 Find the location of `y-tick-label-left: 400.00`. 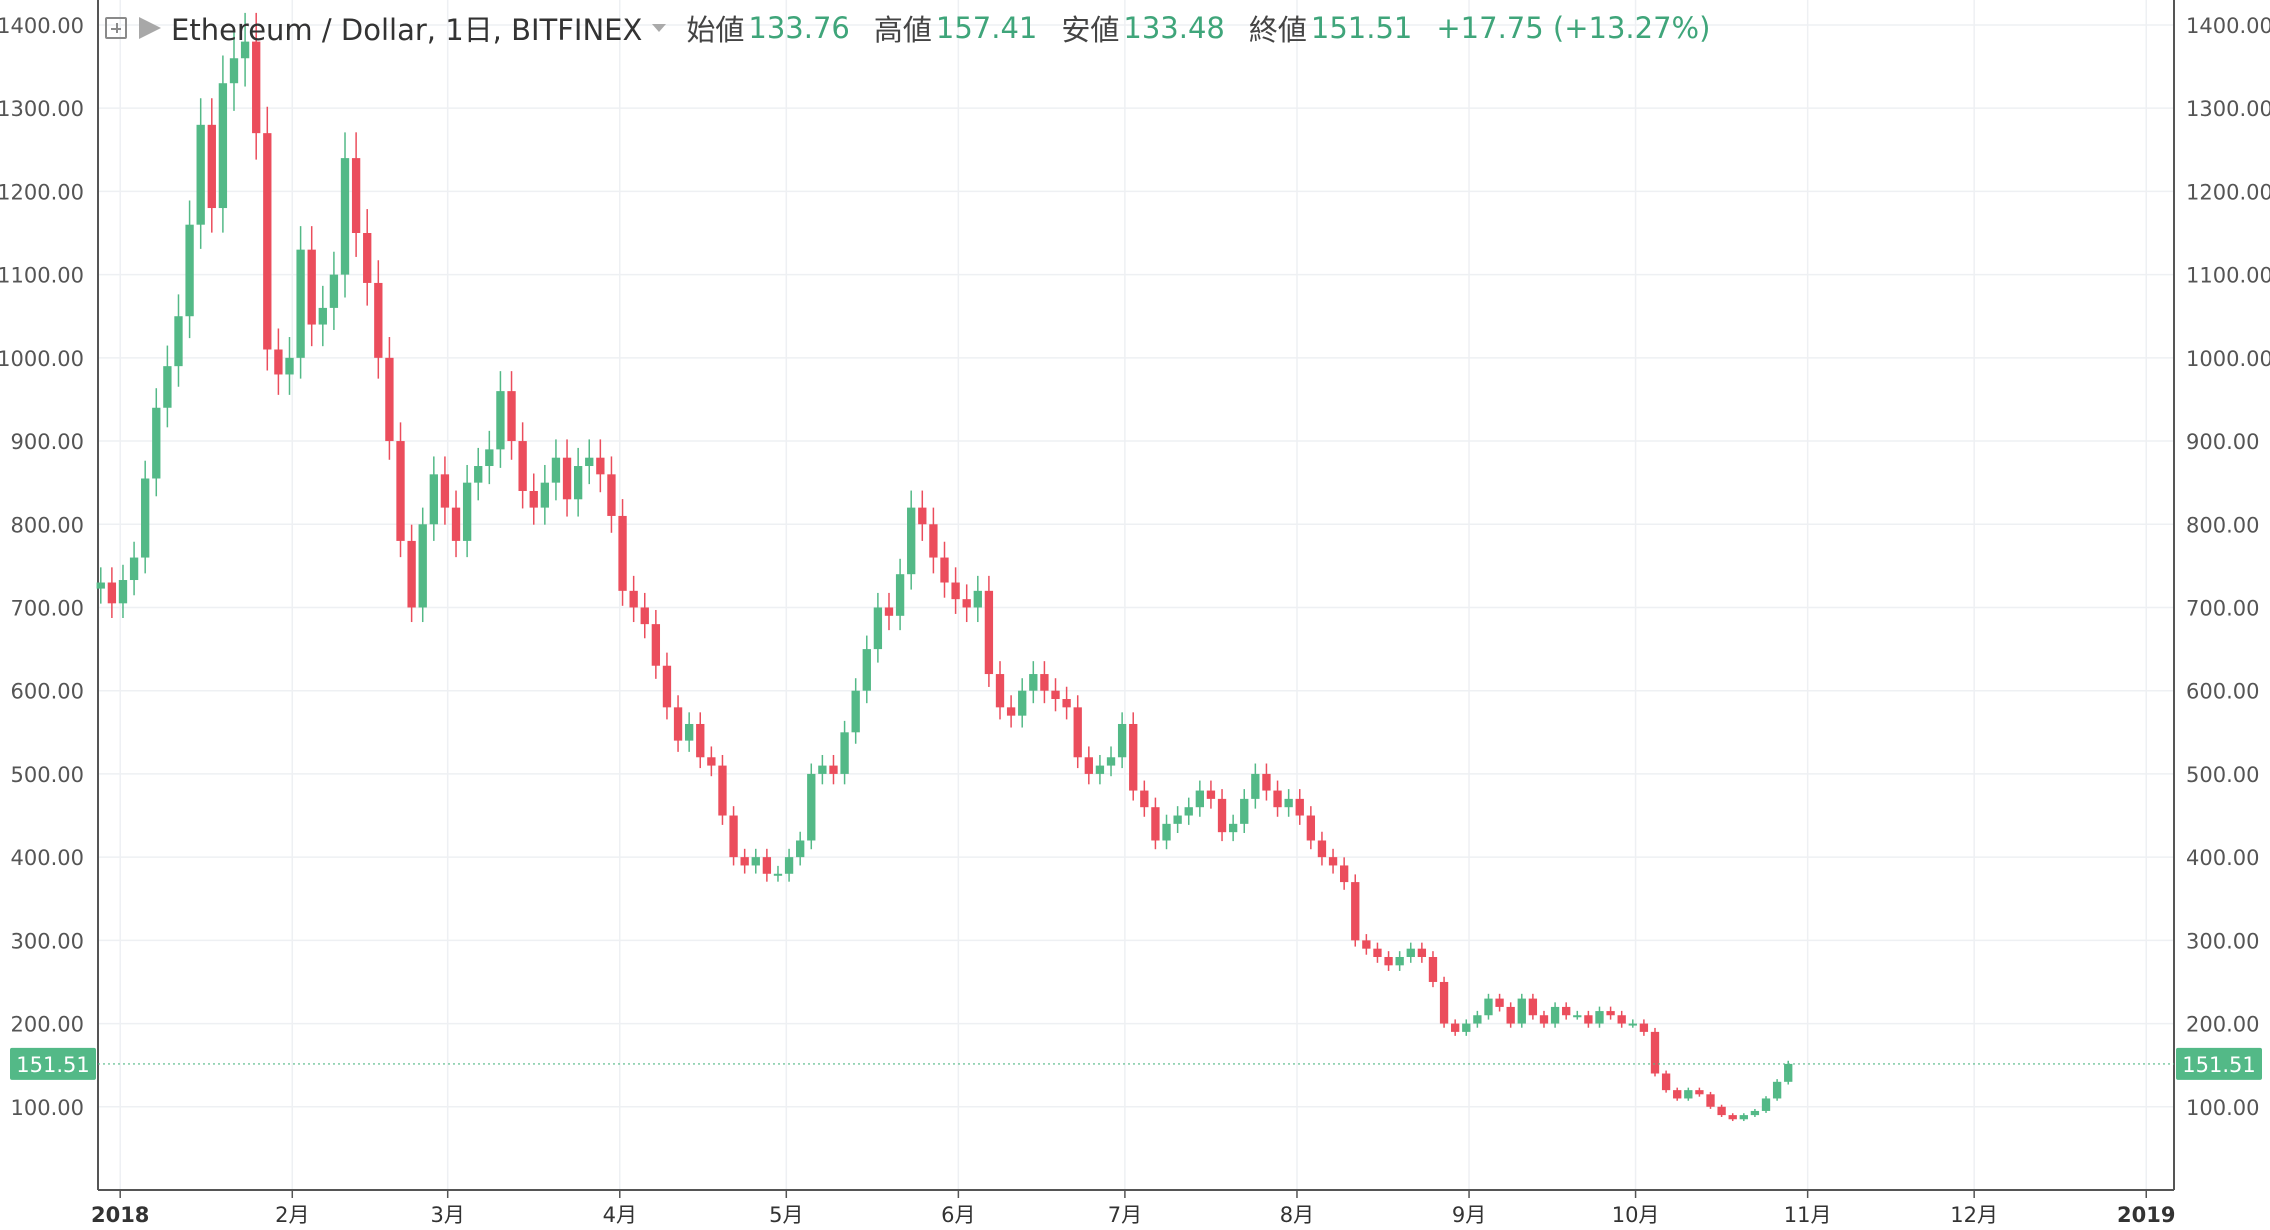

y-tick-label-left: 400.00 is located at coordinates (47, 858).